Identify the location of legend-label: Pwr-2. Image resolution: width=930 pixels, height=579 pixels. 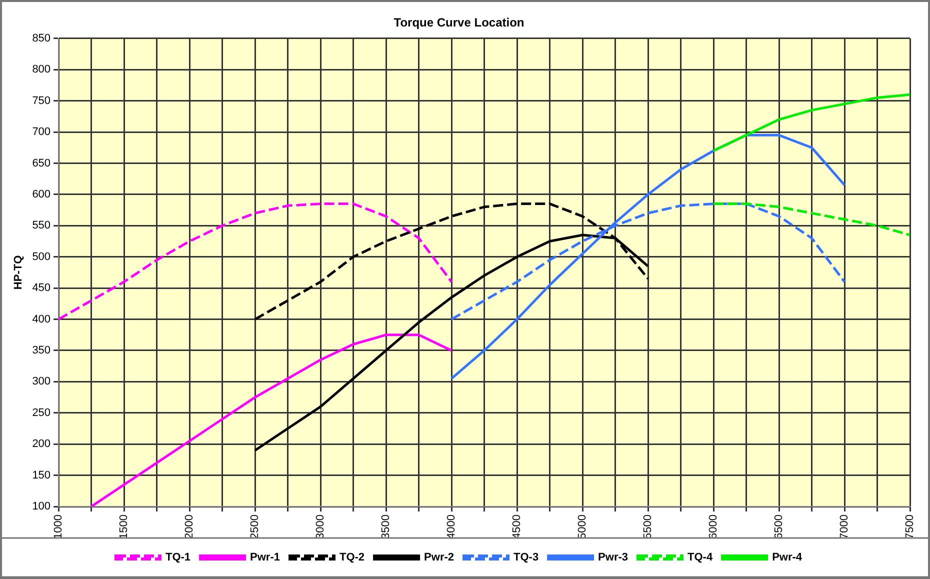
(439, 558).